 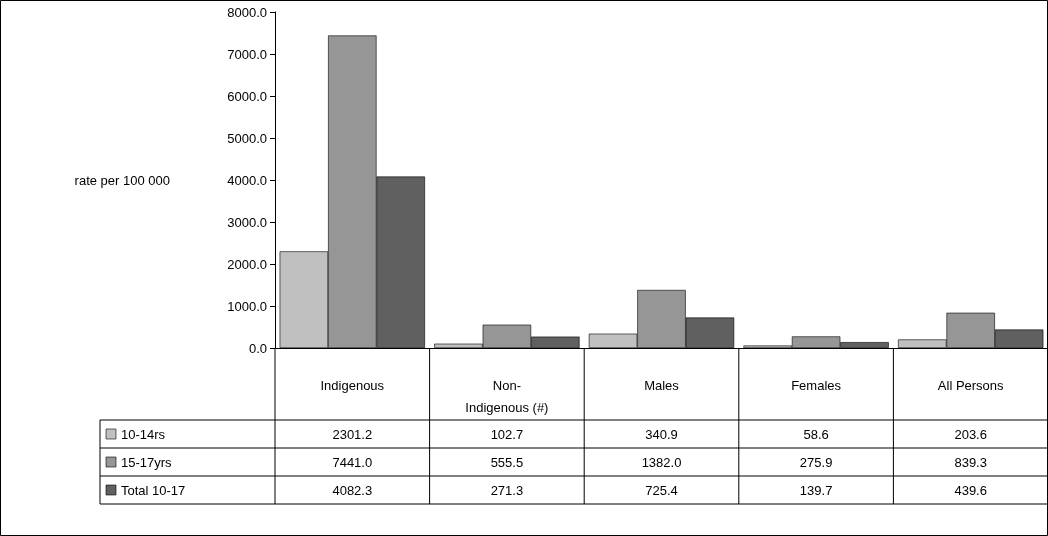 I want to click on y-tick-label: 1000.0, so click(x=247, y=306).